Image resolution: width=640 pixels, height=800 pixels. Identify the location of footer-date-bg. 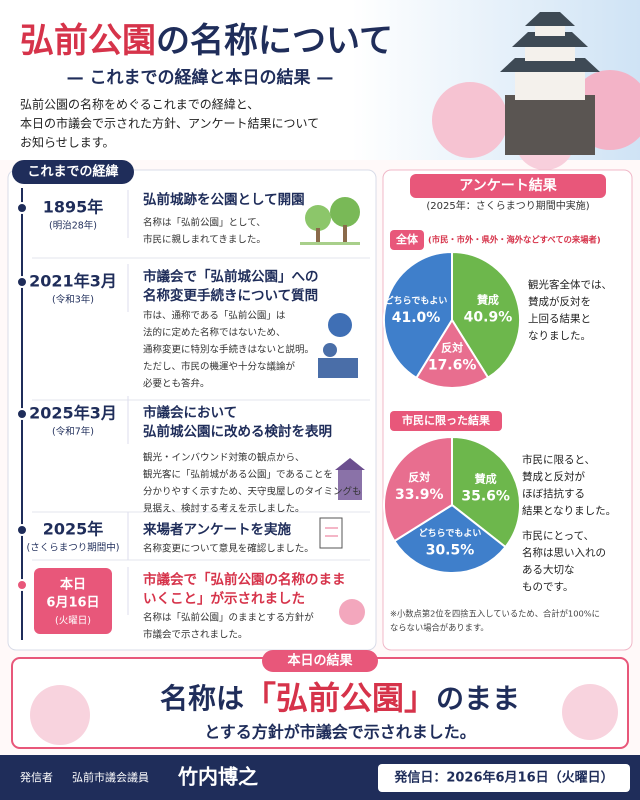
(504, 778).